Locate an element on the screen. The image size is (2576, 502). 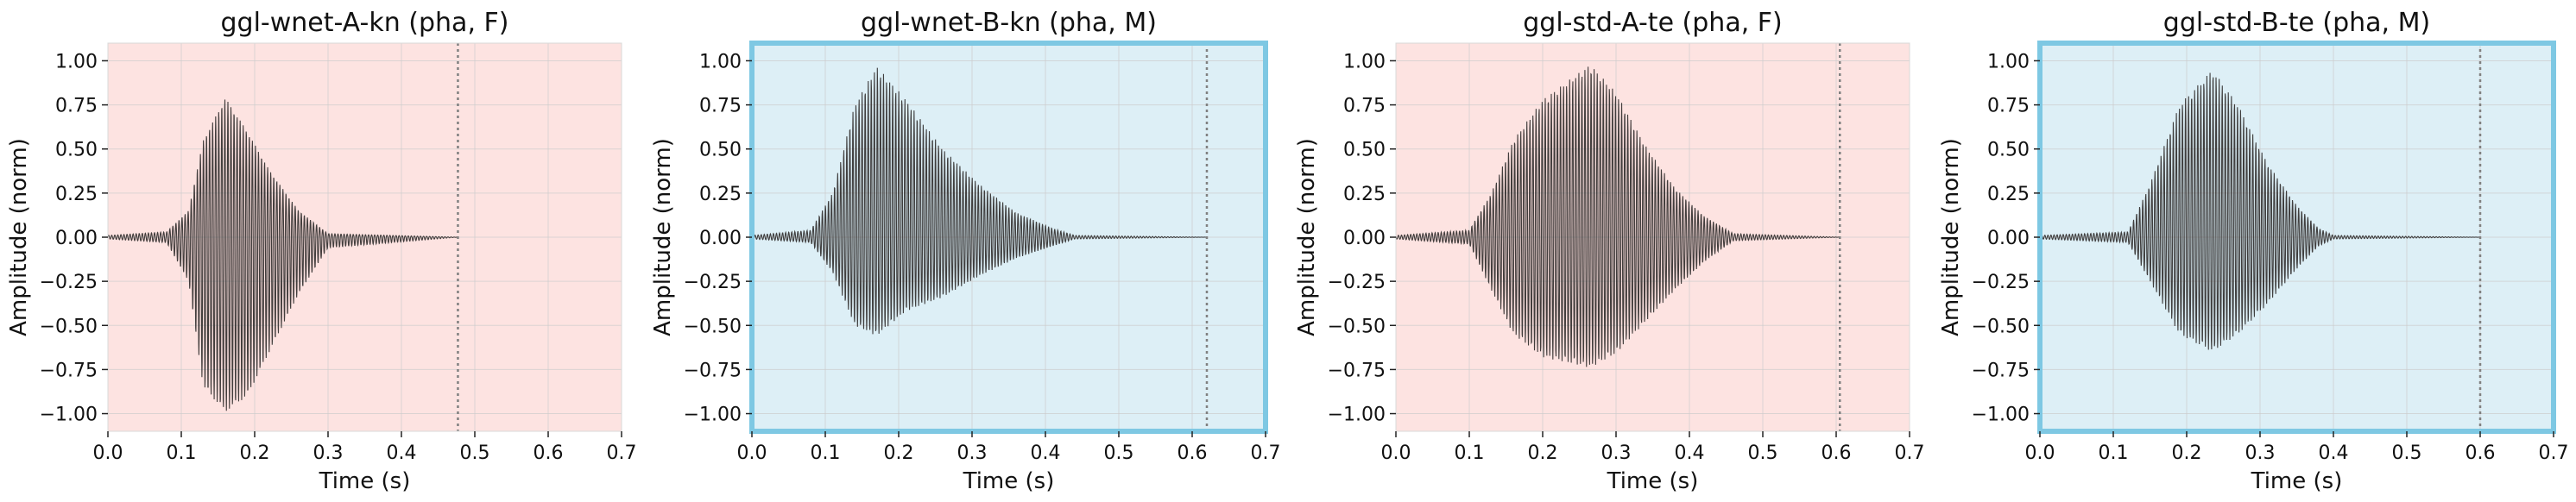
chart-title: ggl-std-A-te (pha, F) is located at coordinates (1652, 23).